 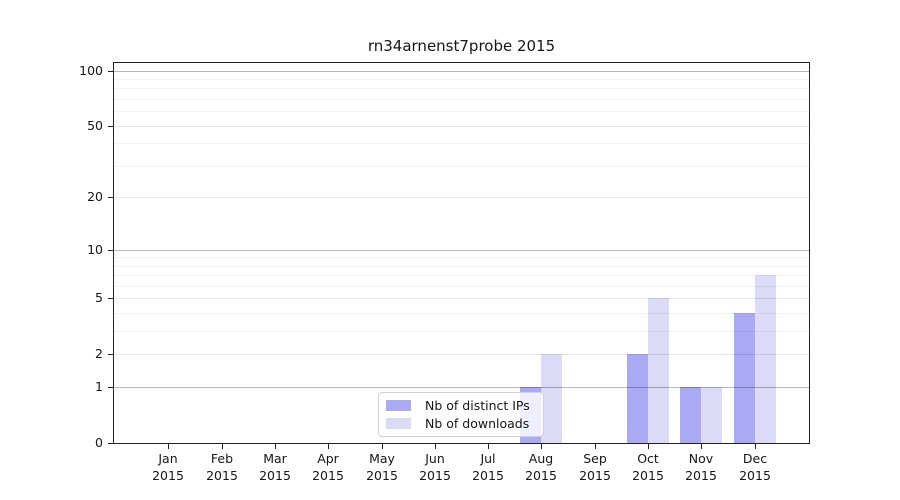 What do you see at coordinates (461, 46) in the screenshot?
I see `chart-title: rn34arnenst7probe 2015` at bounding box center [461, 46].